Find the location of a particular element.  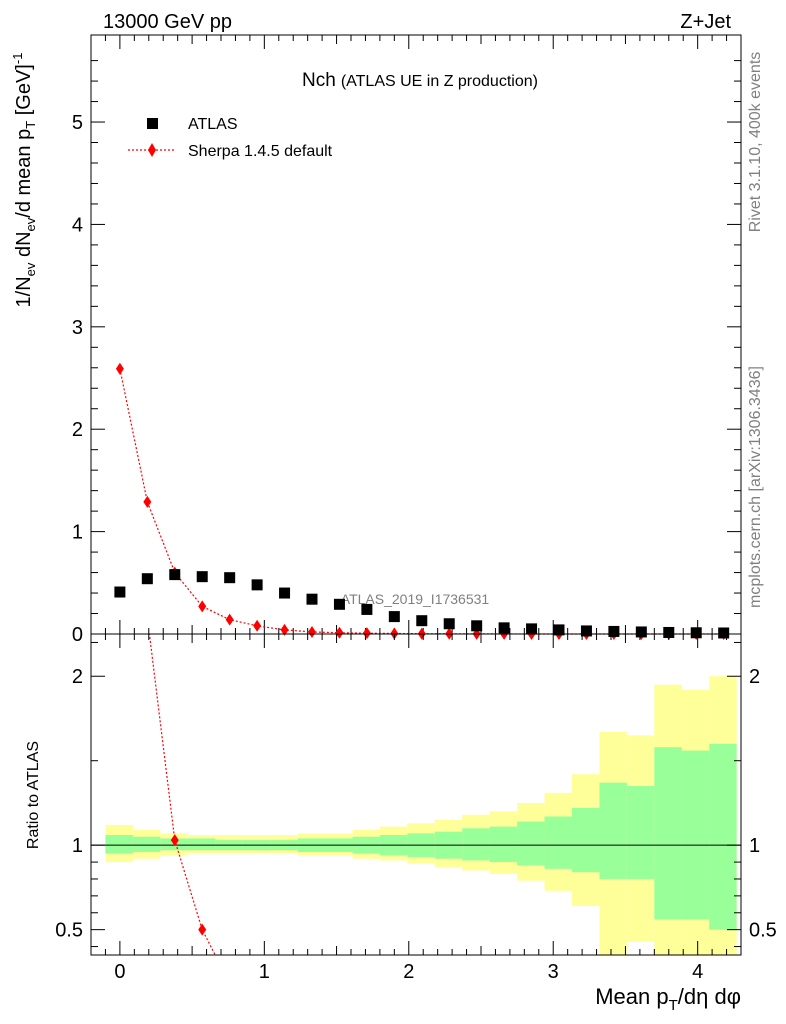

ylabel-sup: -1 is located at coordinates (17, 59).